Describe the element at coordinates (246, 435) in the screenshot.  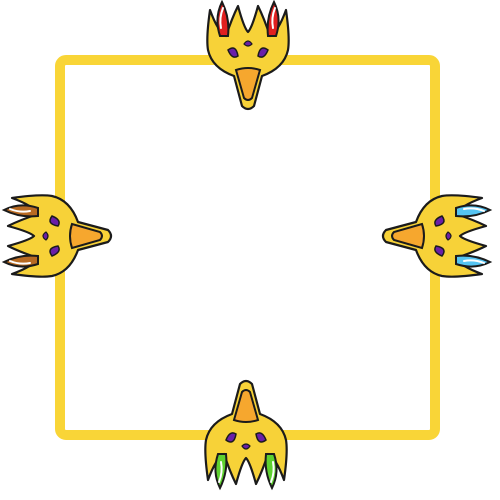
I see `piece-bottom-crown-mask-icon` at that location.